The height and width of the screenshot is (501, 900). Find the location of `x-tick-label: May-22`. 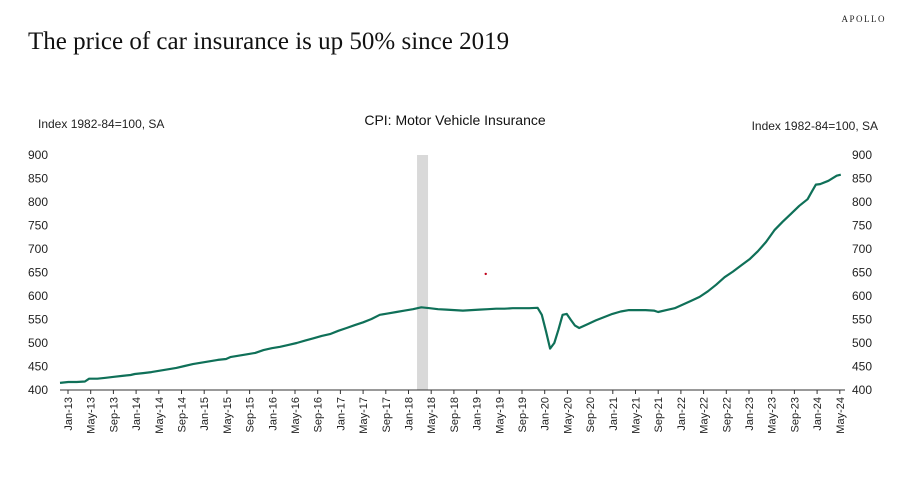

x-tick-label: May-22 is located at coordinates (705, 415).